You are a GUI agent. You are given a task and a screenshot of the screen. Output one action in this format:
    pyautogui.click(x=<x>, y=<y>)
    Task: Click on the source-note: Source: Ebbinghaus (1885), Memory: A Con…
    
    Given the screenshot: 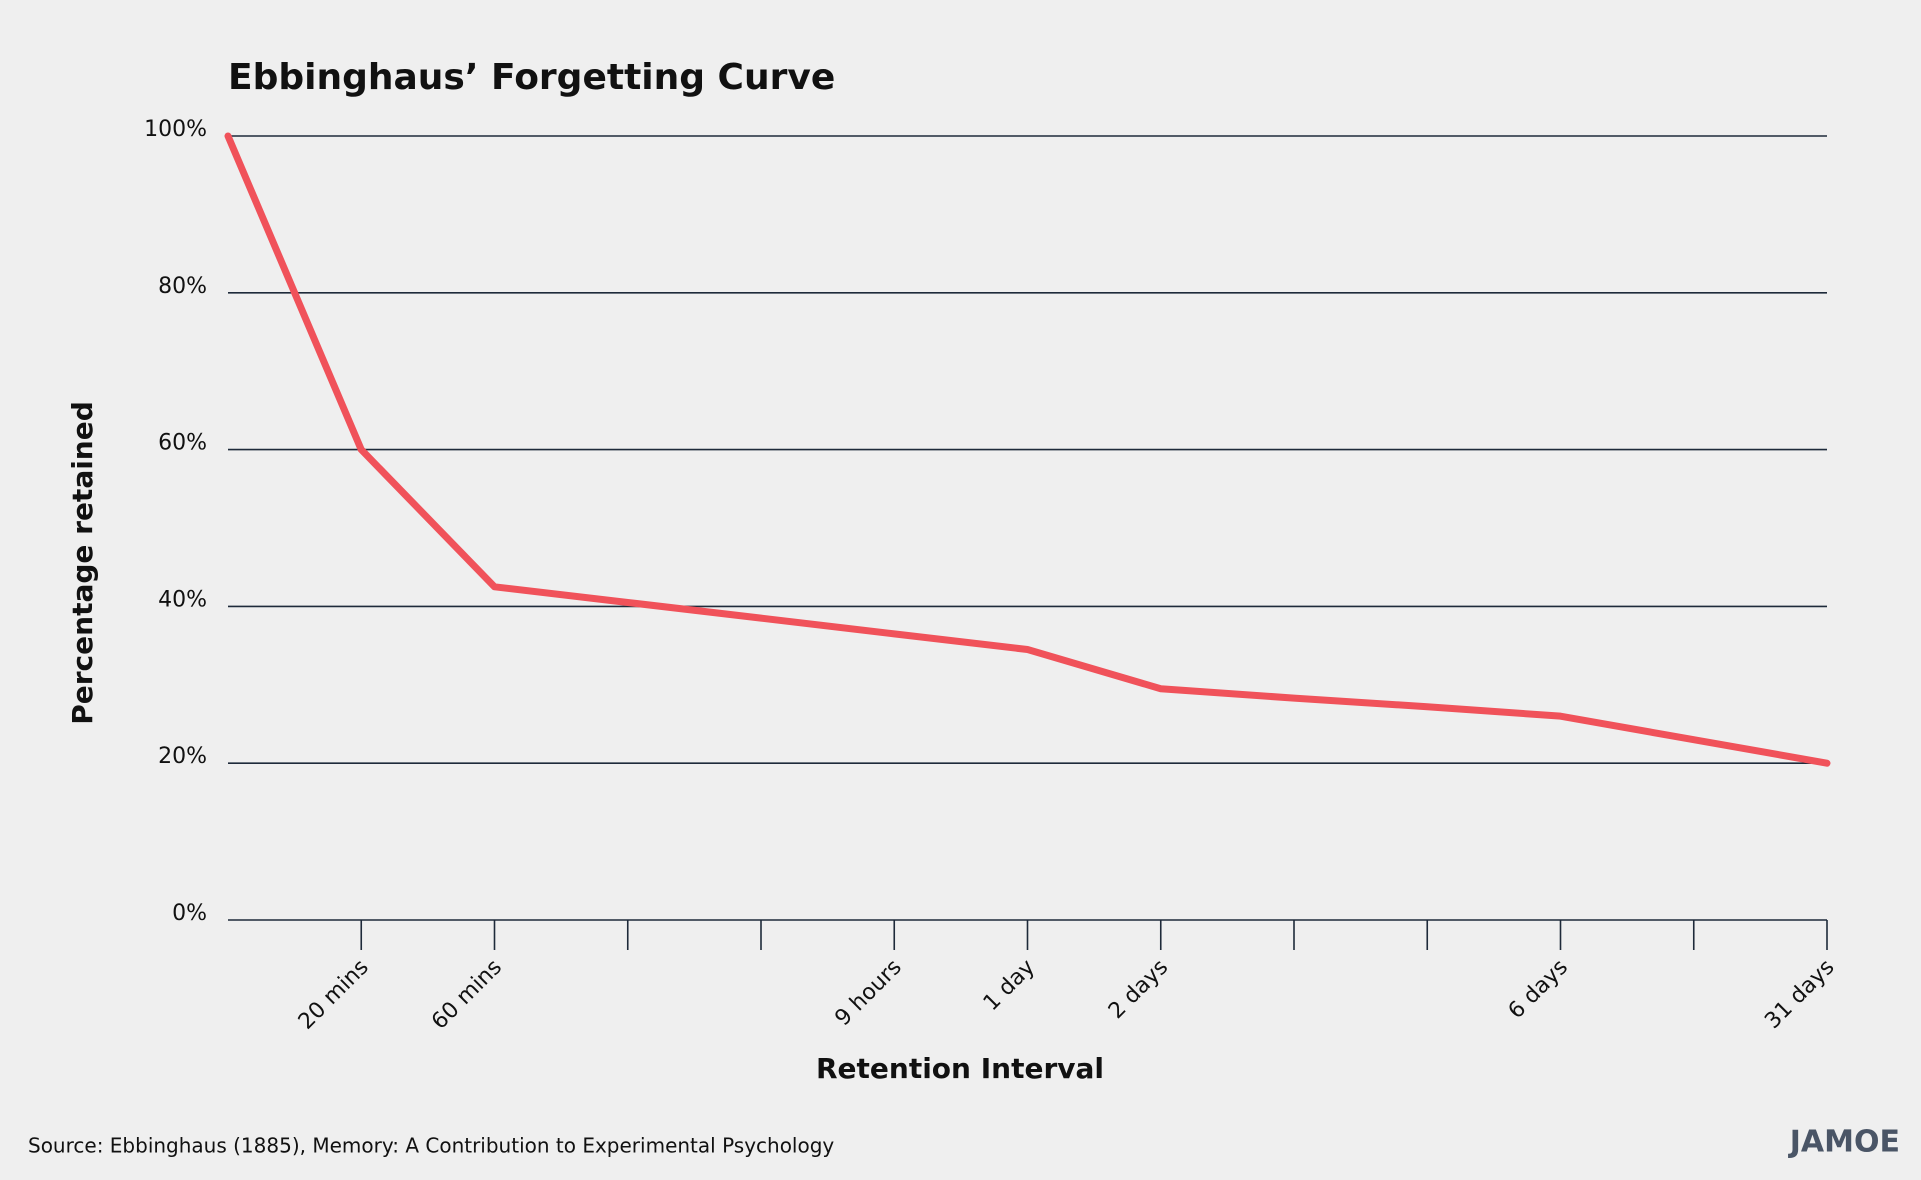 What is the action you would take?
    pyautogui.click(x=431, y=1146)
    